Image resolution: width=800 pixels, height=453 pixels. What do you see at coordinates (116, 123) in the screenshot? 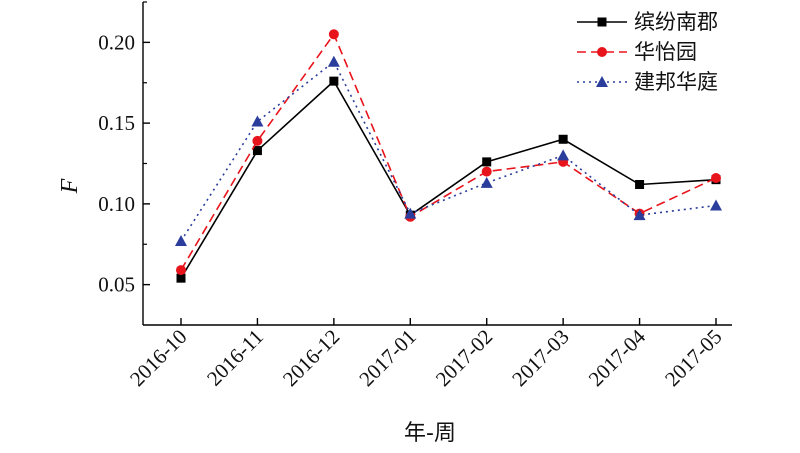
I see `y-tick-label: 0.15` at bounding box center [116, 123].